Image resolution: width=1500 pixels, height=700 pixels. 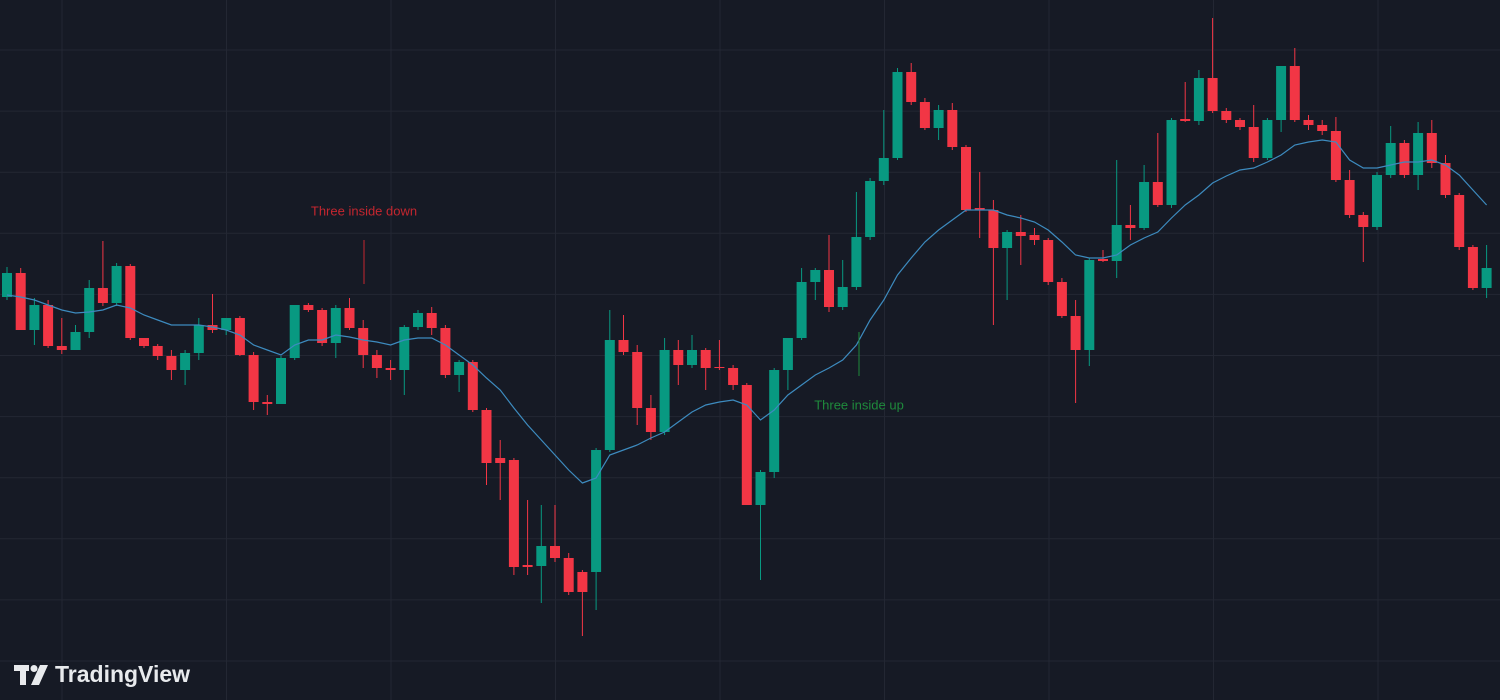 What do you see at coordinates (102, 674) in the screenshot?
I see `logo: TradingView` at bounding box center [102, 674].